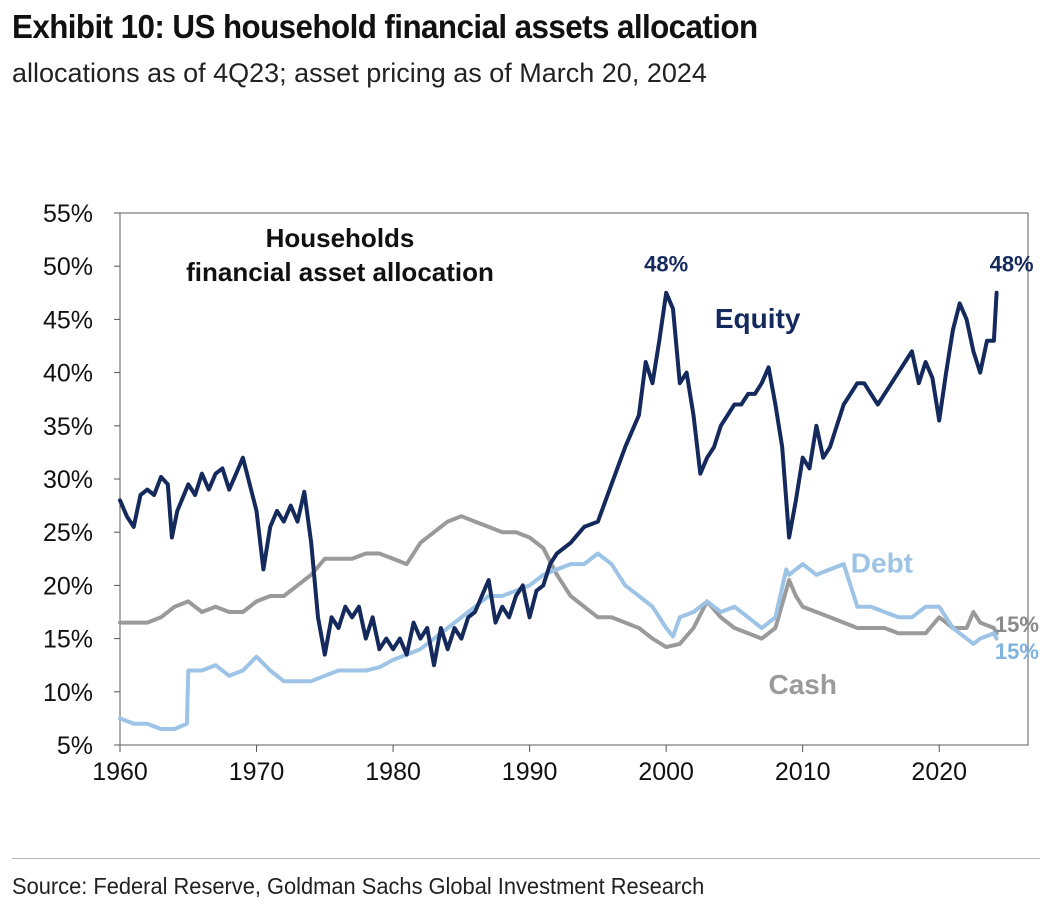  Describe the element at coordinates (68, 427) in the screenshot. I see `y-tick-label: 35%` at that location.